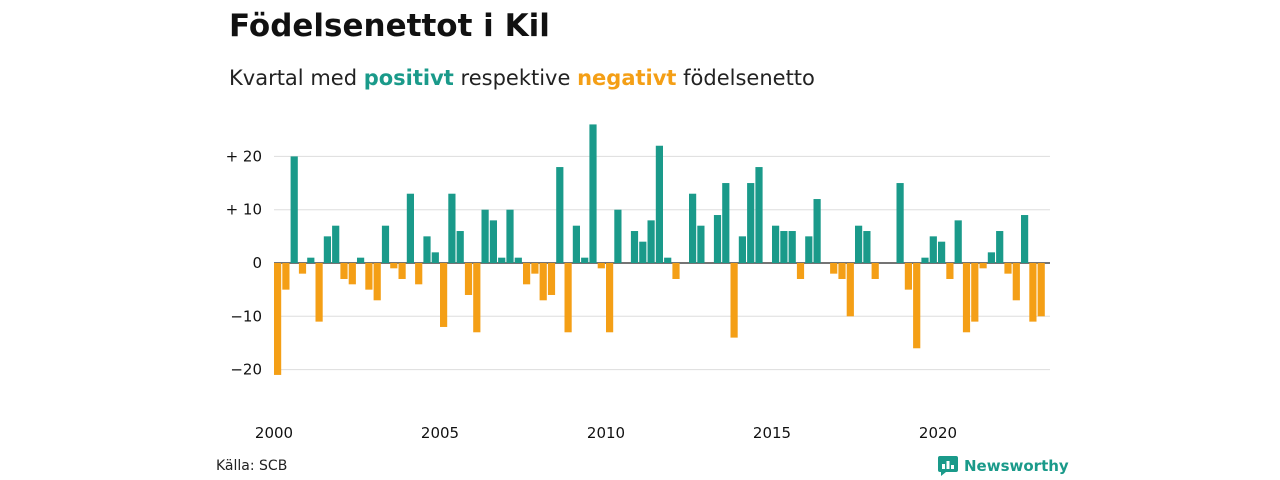 The image size is (1280, 480). I want to click on x-tick-label: 2015, so click(772, 433).